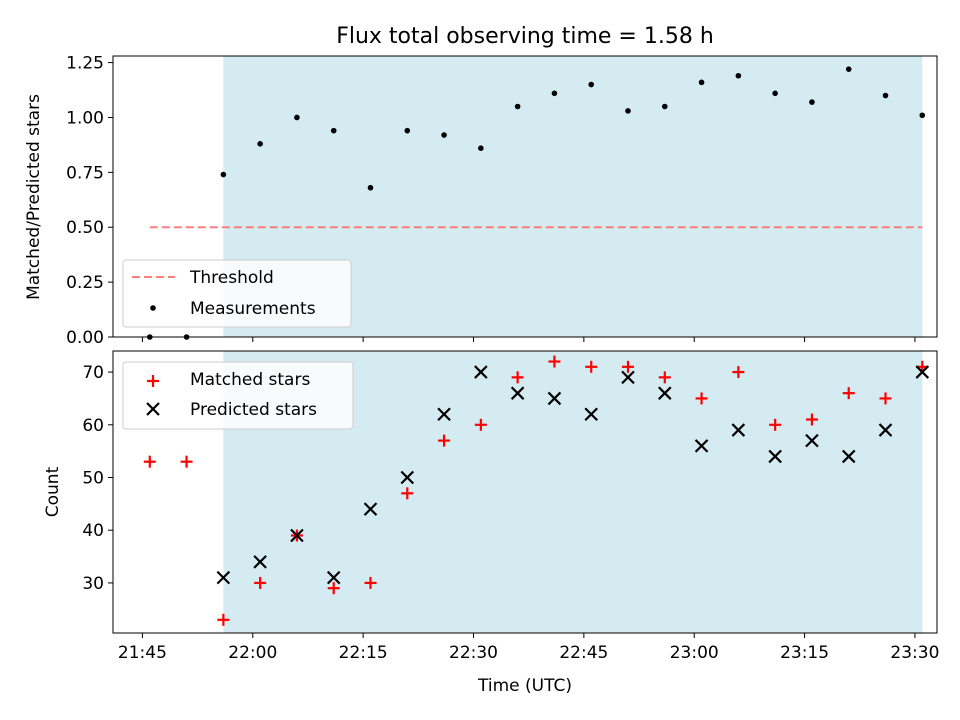 This screenshot has height=720, width=960. What do you see at coordinates (231, 278) in the screenshot?
I see `legend-threshold-label: Threshold` at bounding box center [231, 278].